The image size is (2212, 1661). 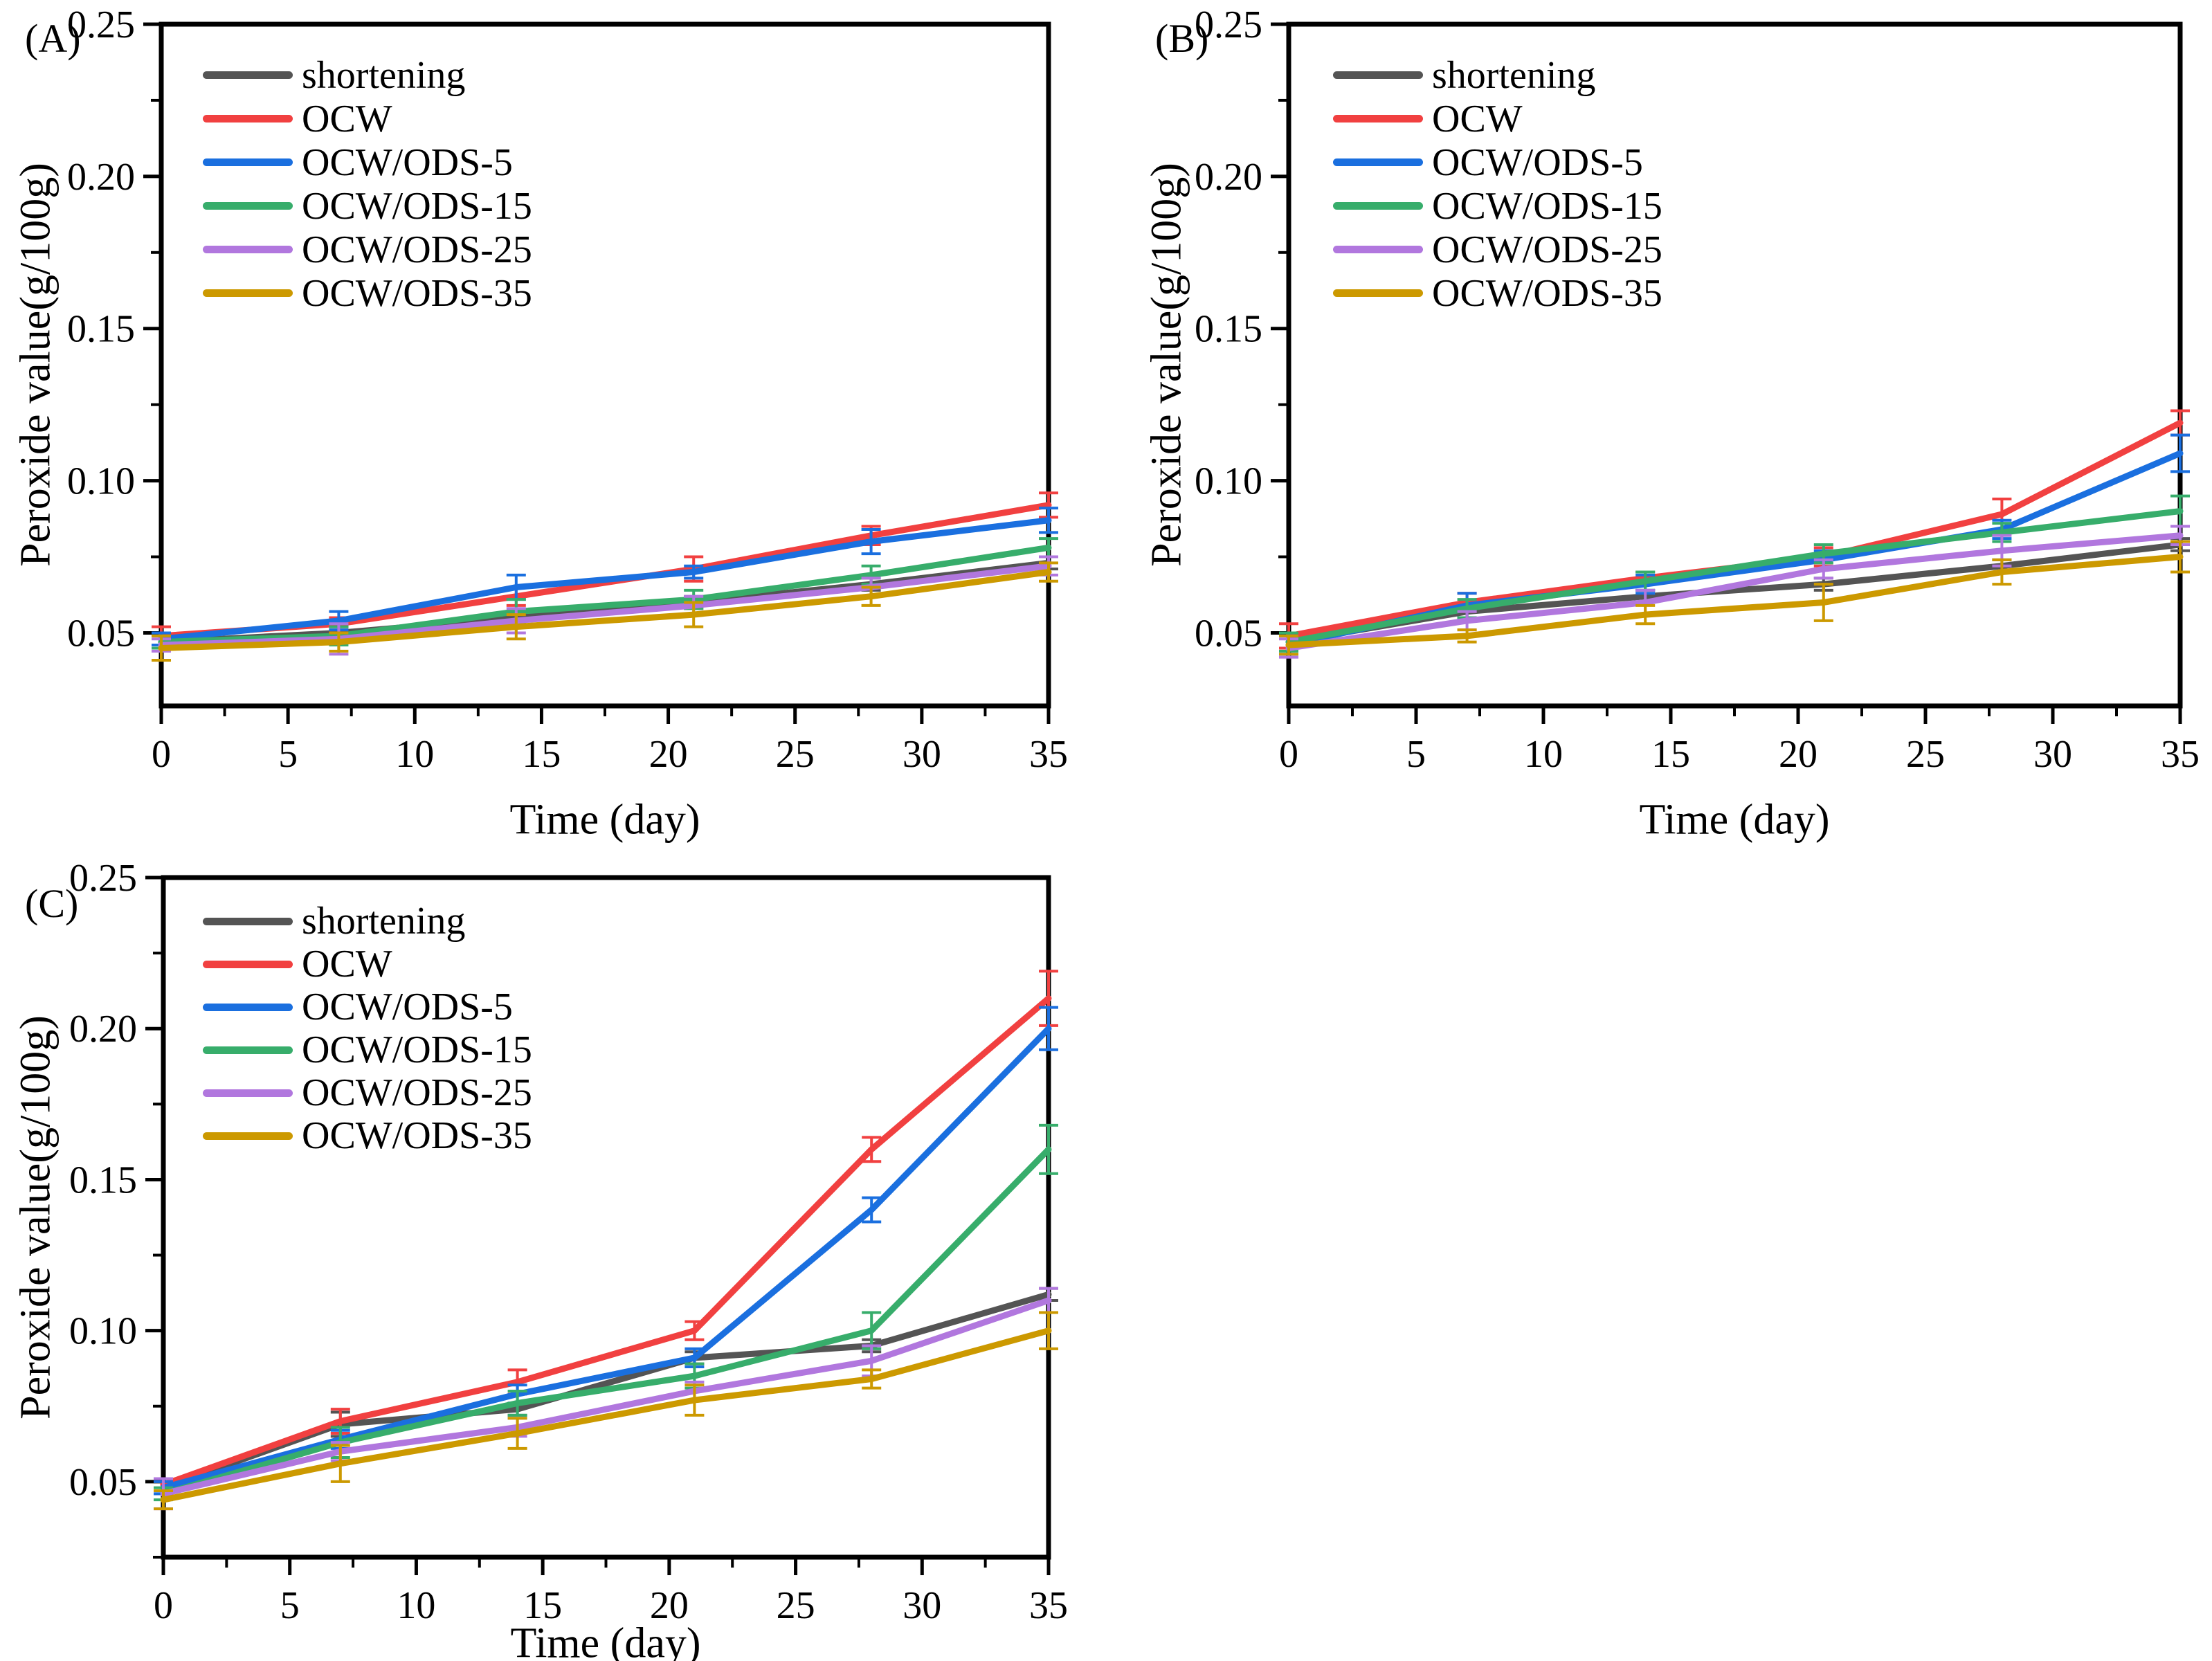 I want to click on y-axis-label-c: Peroxide value(g/100g), so click(x=36, y=1217).